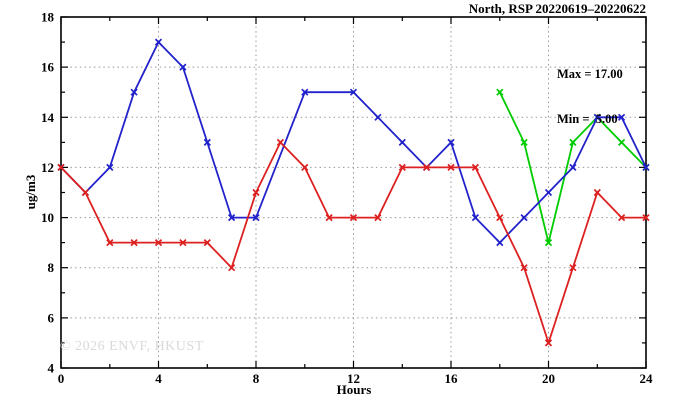 The image size is (674, 409). What do you see at coordinates (51, 368) in the screenshot?
I see `y-tick-label: 4` at bounding box center [51, 368].